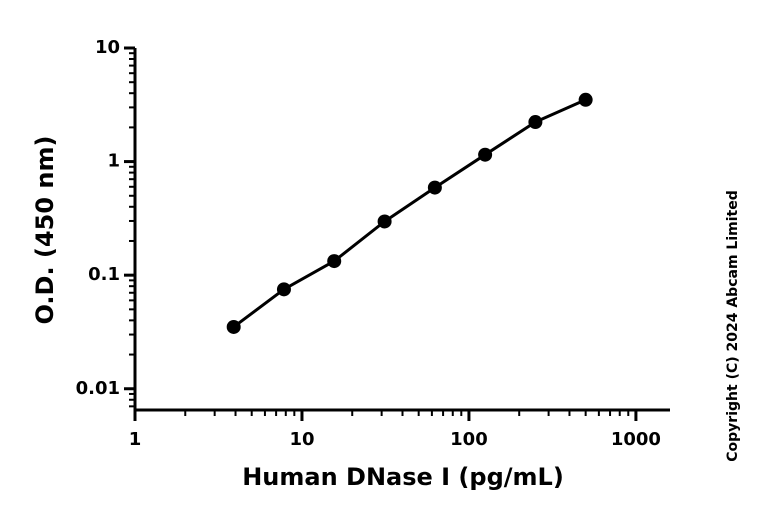 The image size is (768, 518). I want to click on copyright: Copyright (C) 2024 Abcam Limited, so click(733, 325).